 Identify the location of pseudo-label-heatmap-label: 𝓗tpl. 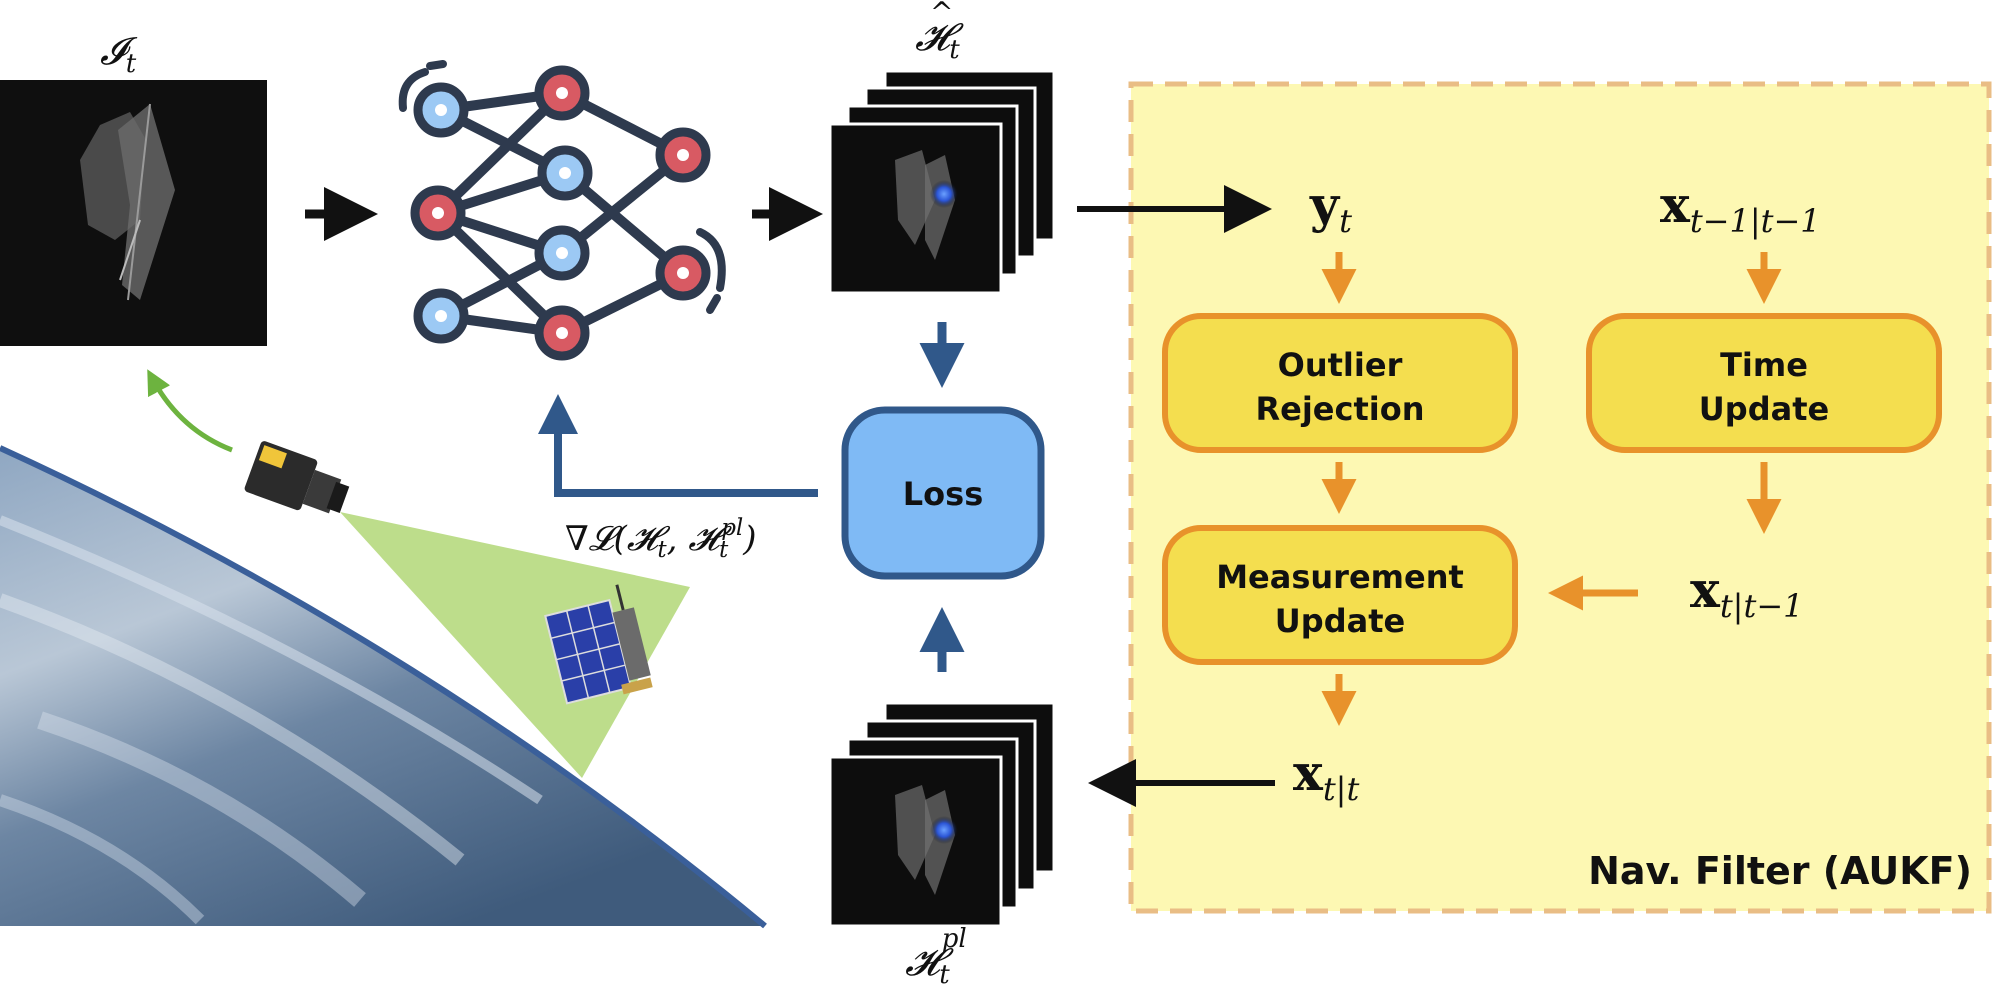
(936, 954).